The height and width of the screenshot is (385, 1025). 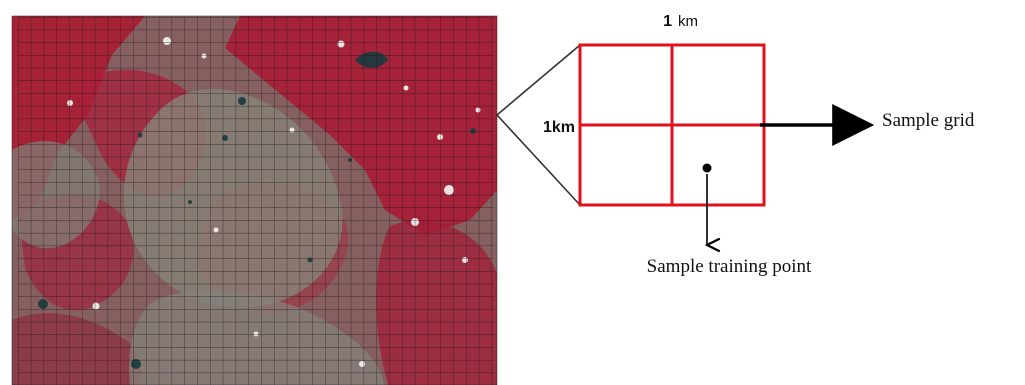 I want to click on sample-training-point-label: Sample training point, so click(x=729, y=266).